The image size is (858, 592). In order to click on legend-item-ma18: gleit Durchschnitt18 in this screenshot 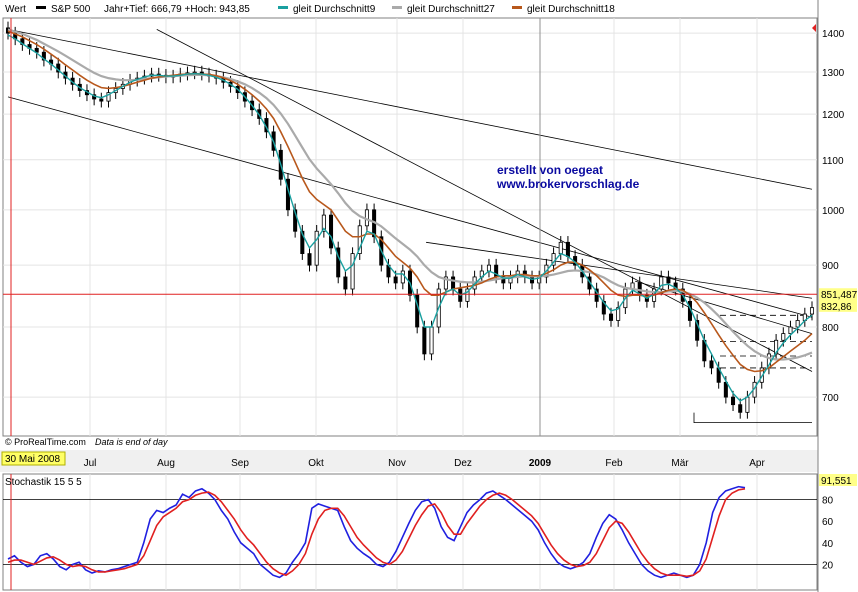, I will do `click(571, 9)`.